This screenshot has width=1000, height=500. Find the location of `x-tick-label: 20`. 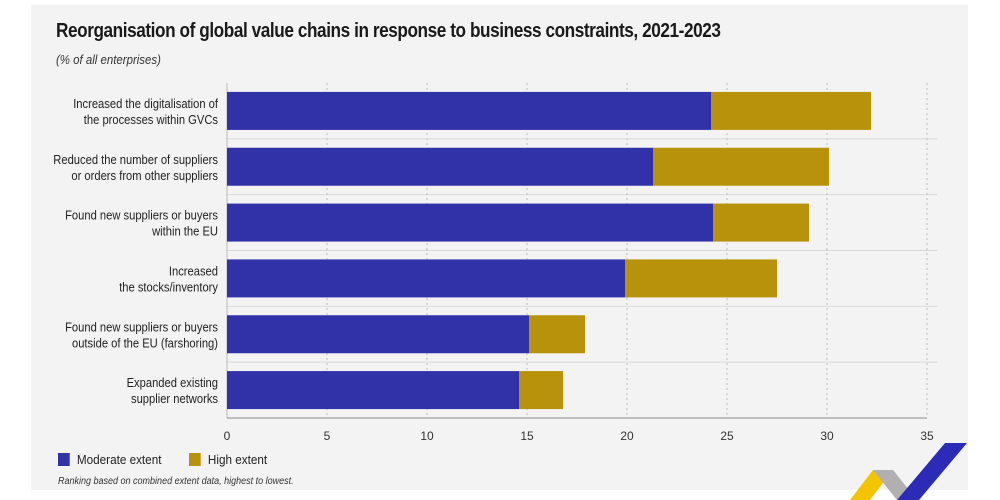

x-tick-label: 20 is located at coordinates (627, 436).